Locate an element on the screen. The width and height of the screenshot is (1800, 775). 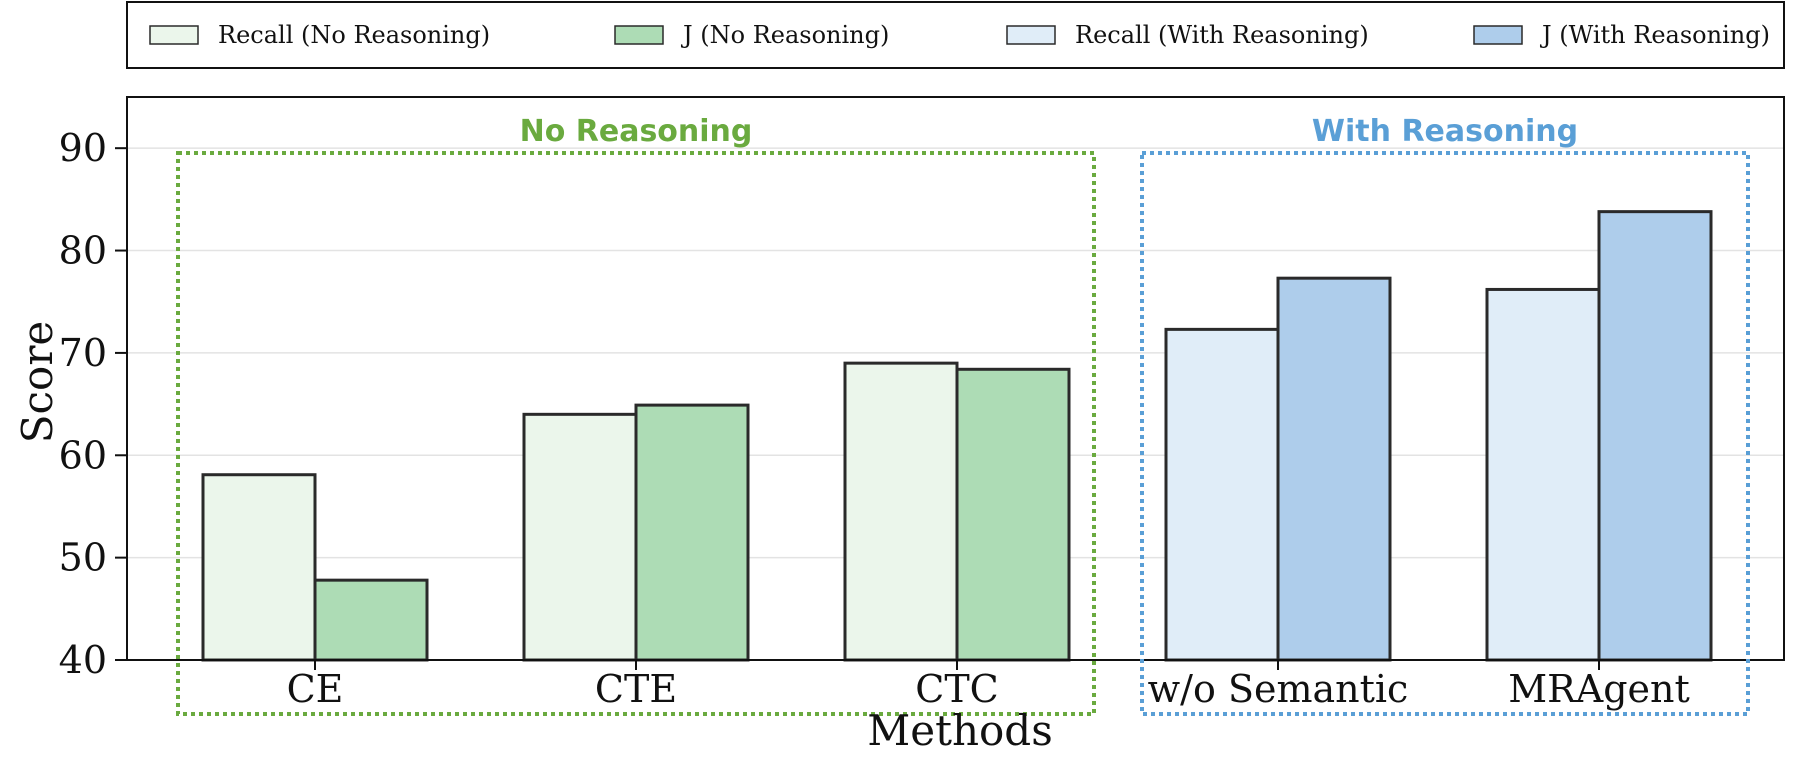
bar-w-o-semantic-recall-with-reasoning is located at coordinates (1222, 494).